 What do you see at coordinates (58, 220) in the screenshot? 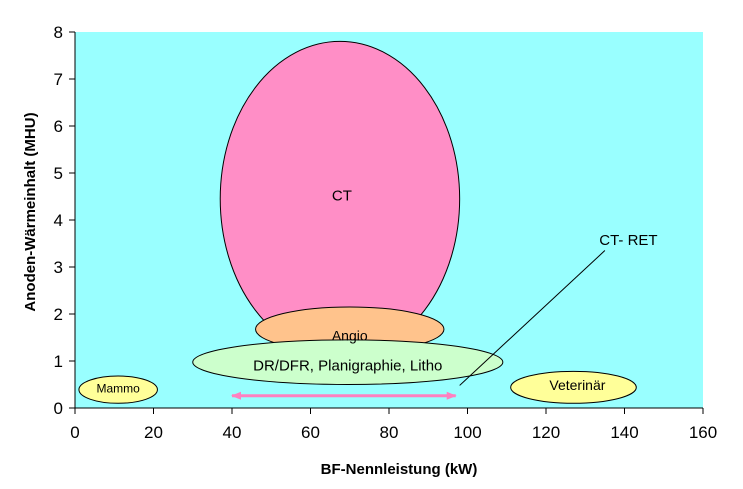
I see `y-tick-label: 4` at bounding box center [58, 220].